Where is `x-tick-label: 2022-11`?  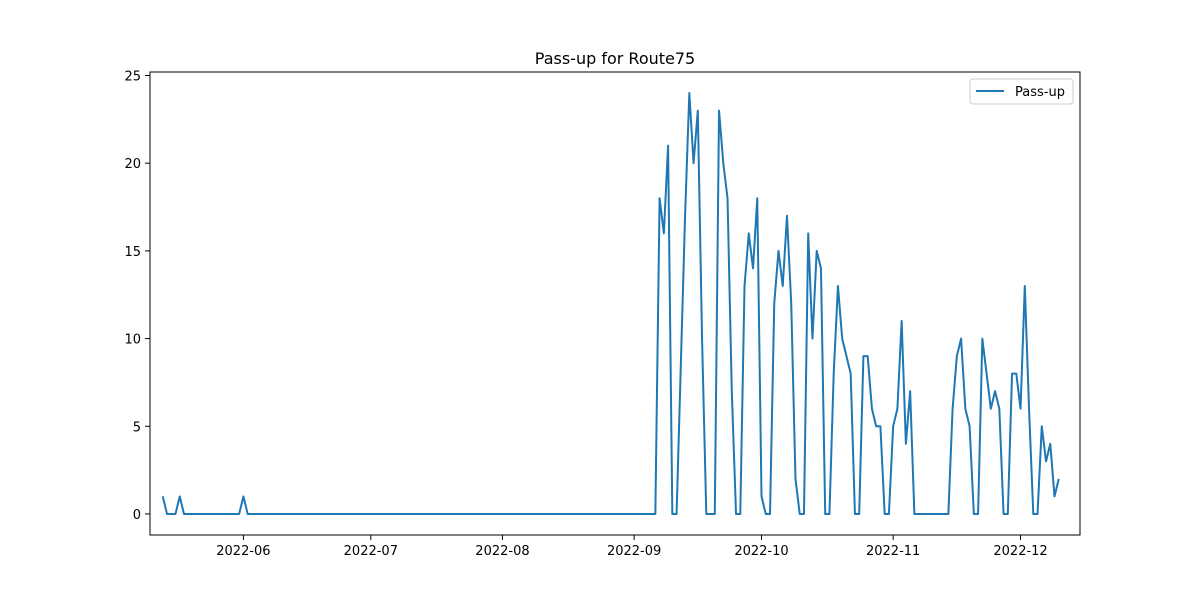 x-tick-label: 2022-11 is located at coordinates (893, 551).